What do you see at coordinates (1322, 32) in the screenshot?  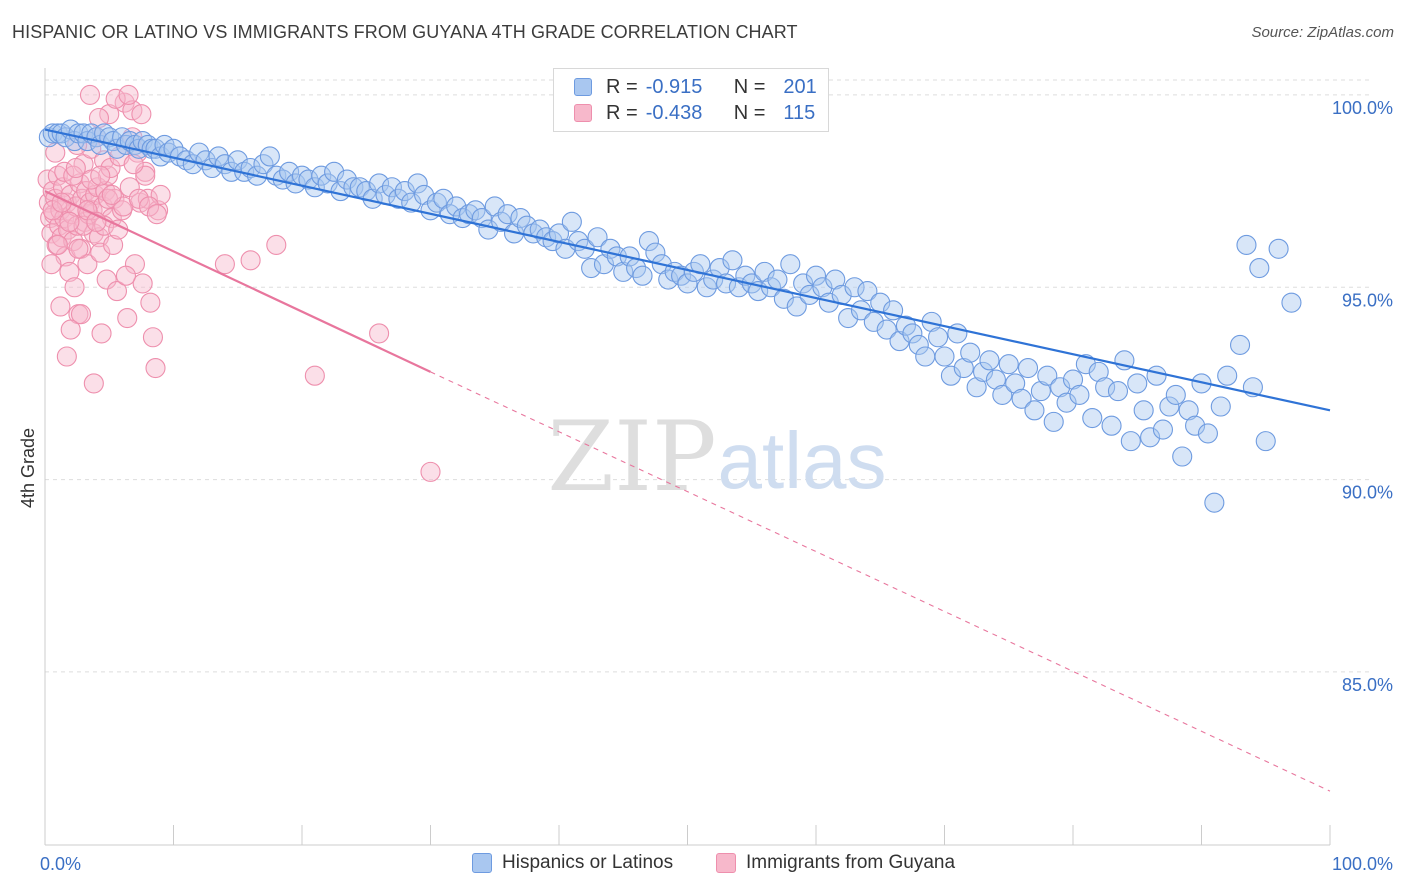 I see `source-note: Source: ZipAtlas.com` at bounding box center [1322, 32].